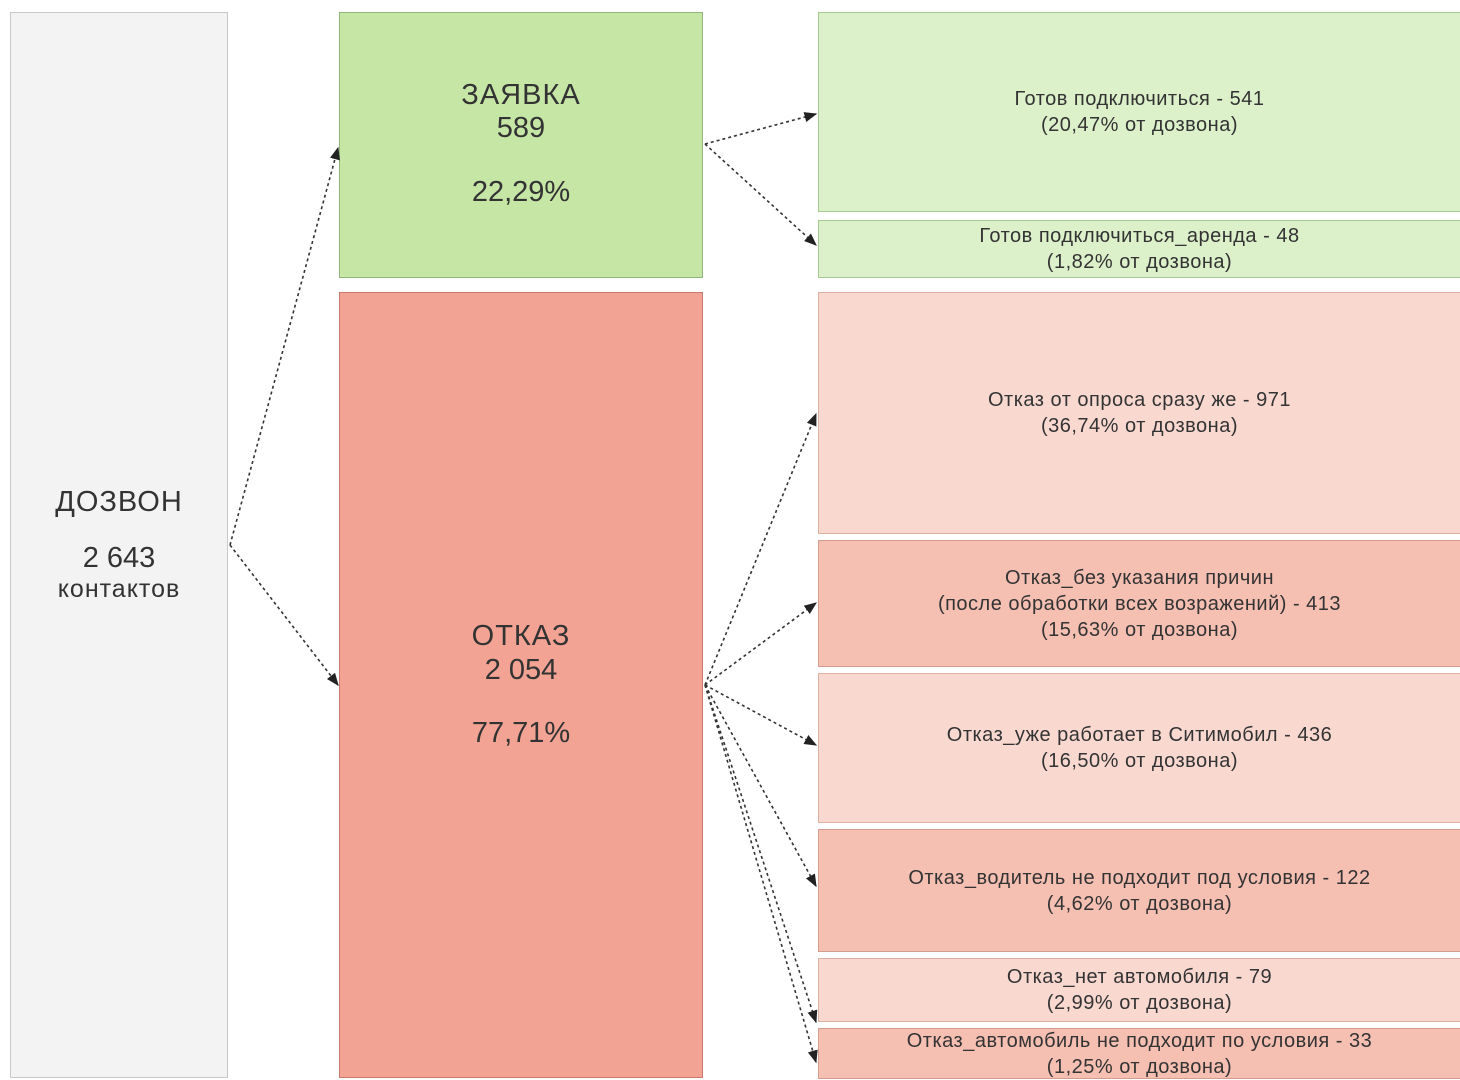 The width and height of the screenshot is (1460, 1080). What do you see at coordinates (761, 644) in the screenshot?
I see `arrow-otkaz-to-no-reason` at bounding box center [761, 644].